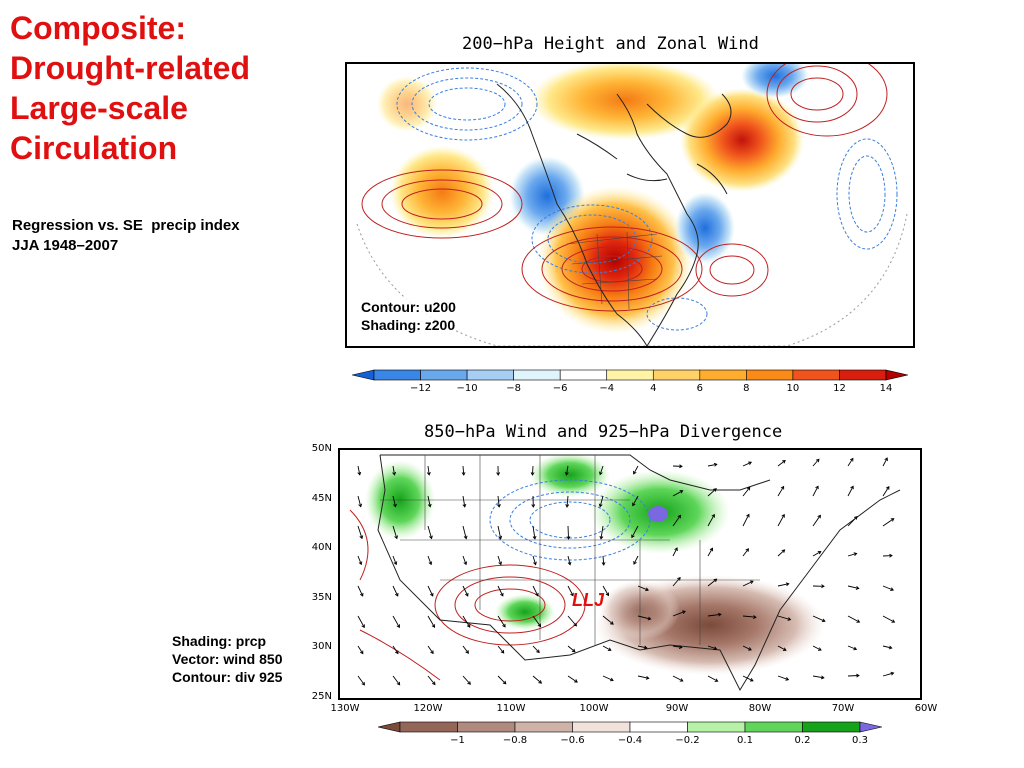  What do you see at coordinates (515, 740) in the screenshot?
I see `colorbar-tick-label: −0.8` at bounding box center [515, 740].